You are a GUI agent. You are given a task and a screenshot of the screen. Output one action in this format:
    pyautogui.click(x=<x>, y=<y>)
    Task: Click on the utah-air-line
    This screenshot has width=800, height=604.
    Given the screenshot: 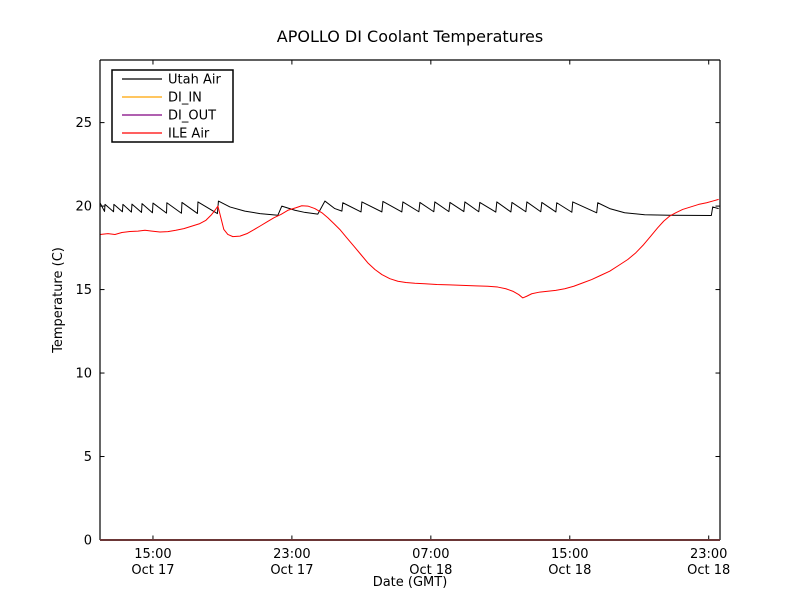 What is the action you would take?
    pyautogui.click(x=409, y=208)
    